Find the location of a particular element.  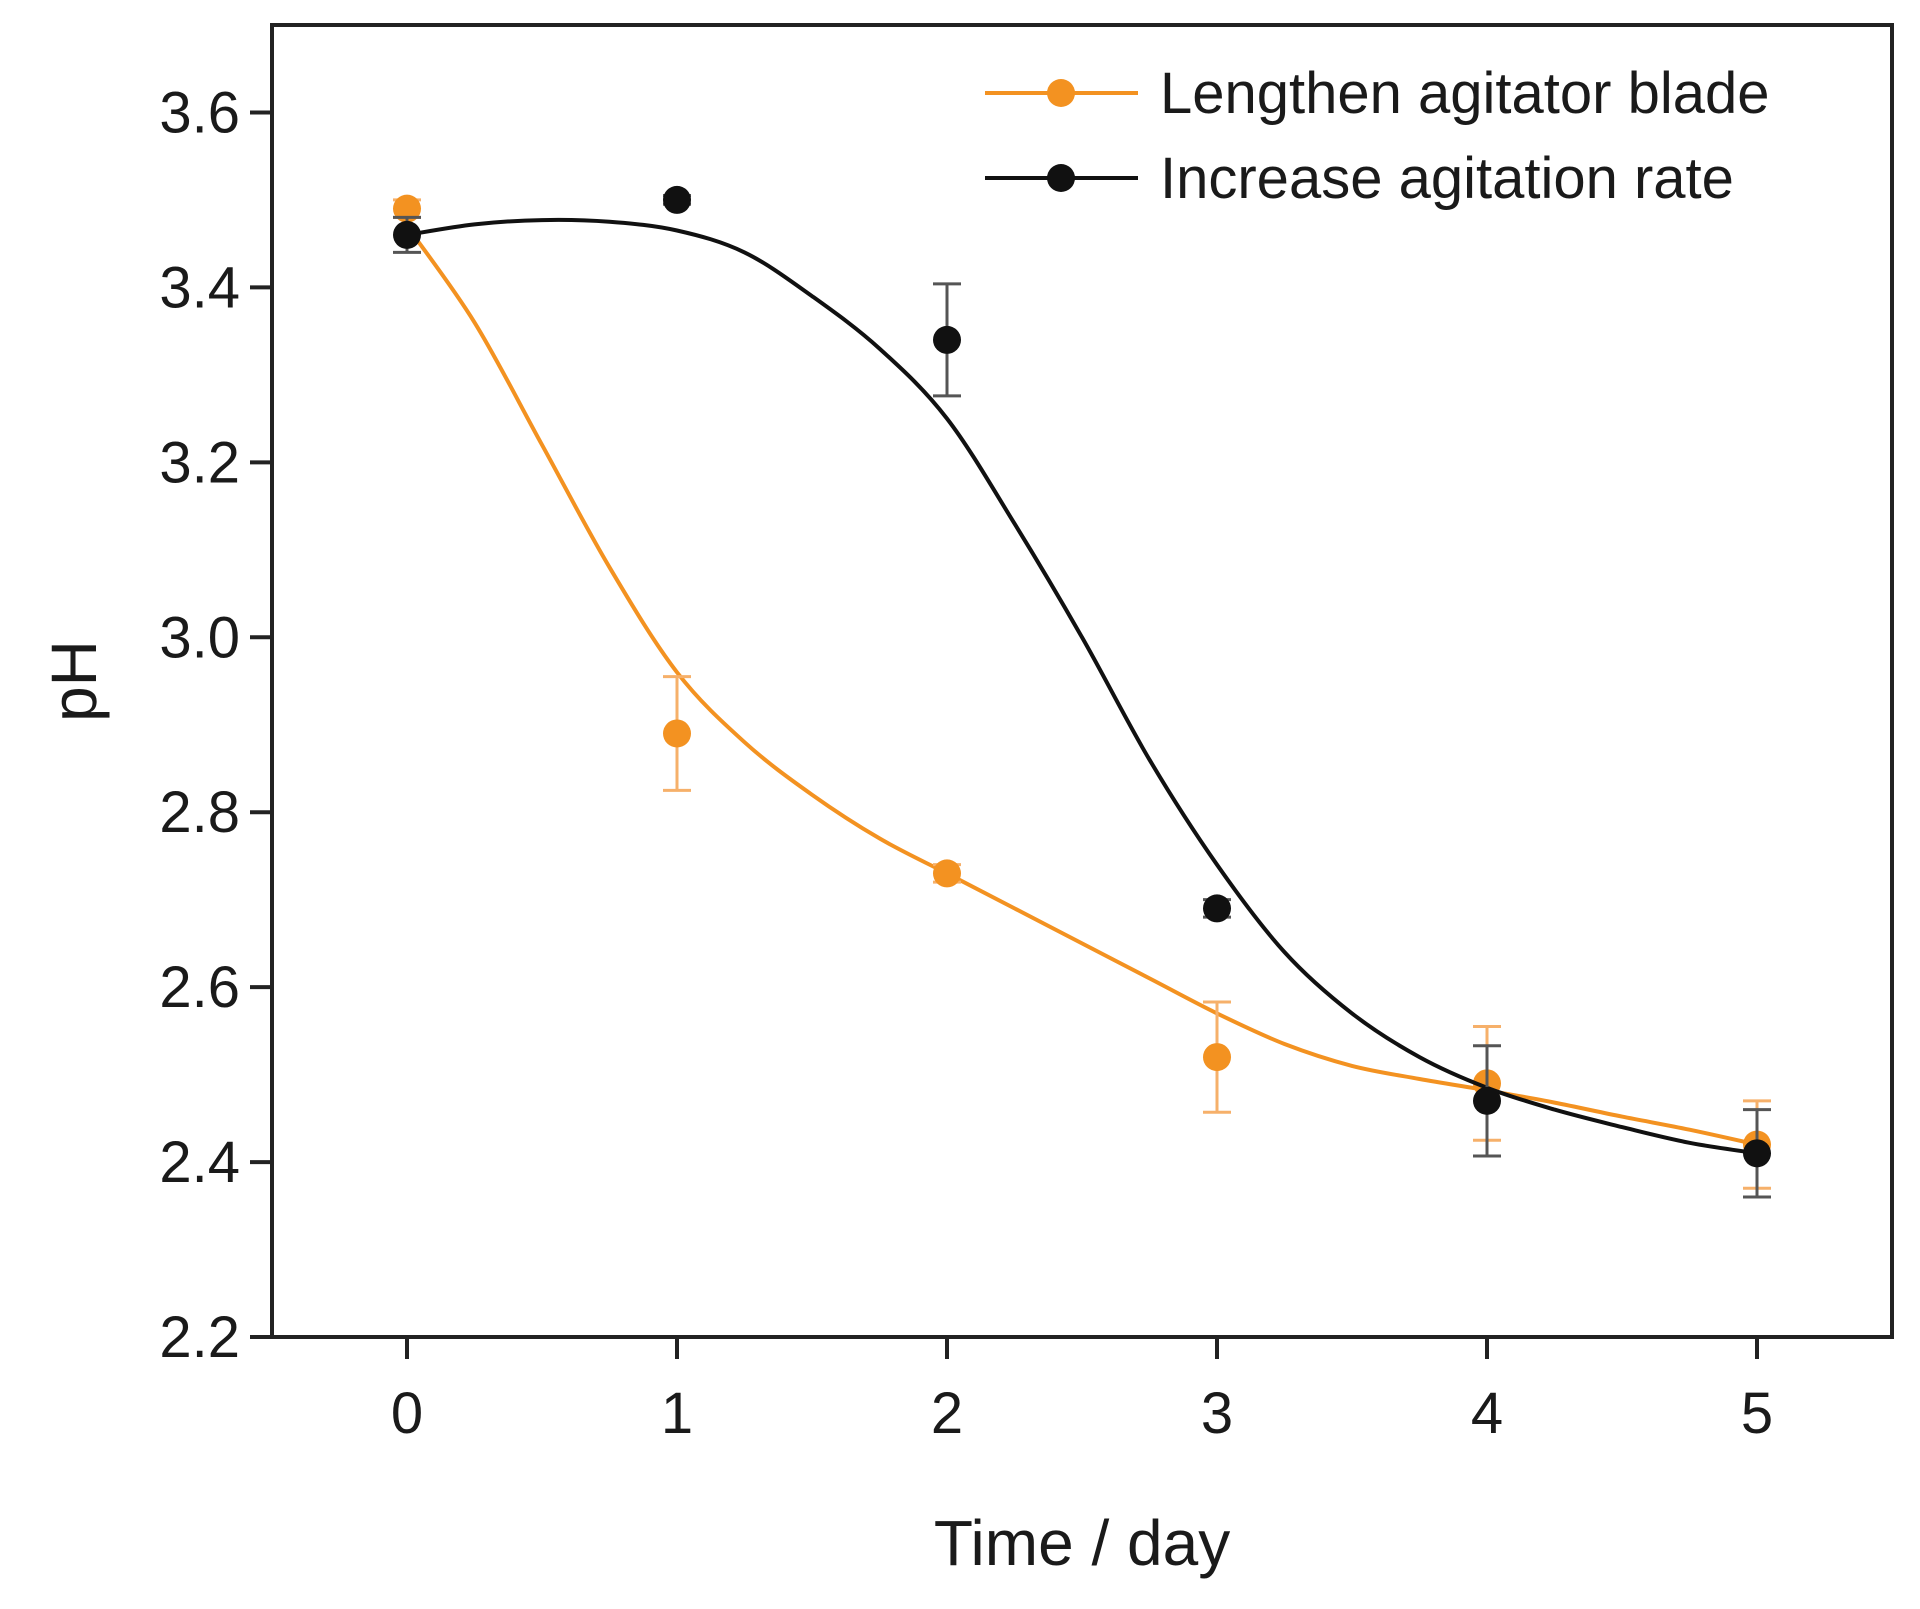

legend-label: Increase agitation rate is located at coordinates (1447, 178).